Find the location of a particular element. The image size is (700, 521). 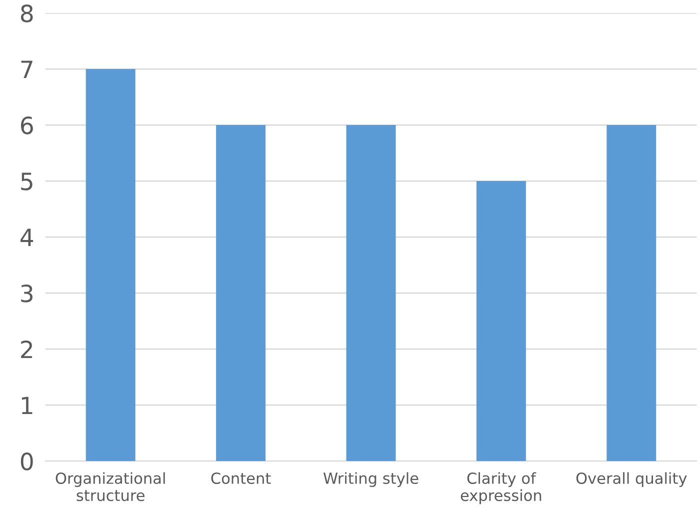

x-tick-label: Clarity of expression is located at coordinates (501, 488).